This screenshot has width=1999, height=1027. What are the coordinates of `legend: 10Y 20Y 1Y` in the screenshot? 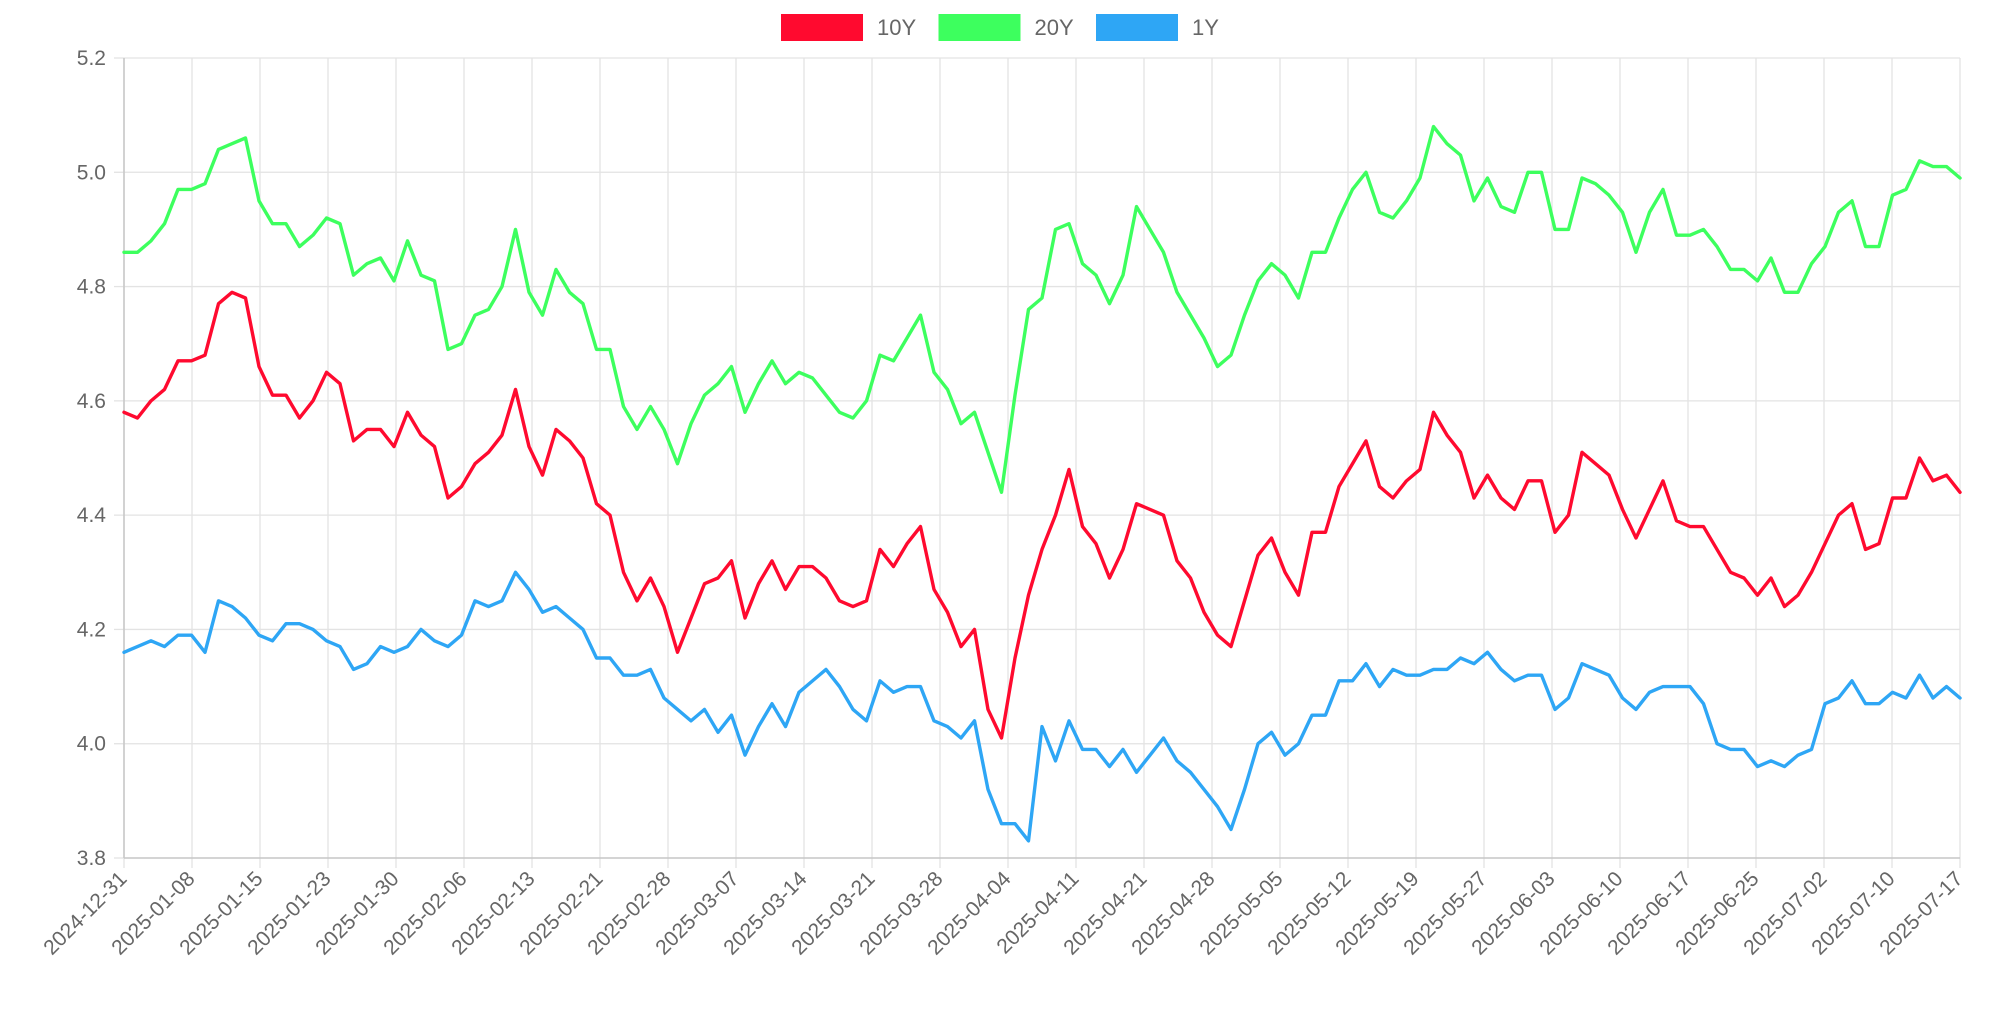 It's located at (1000, 27).